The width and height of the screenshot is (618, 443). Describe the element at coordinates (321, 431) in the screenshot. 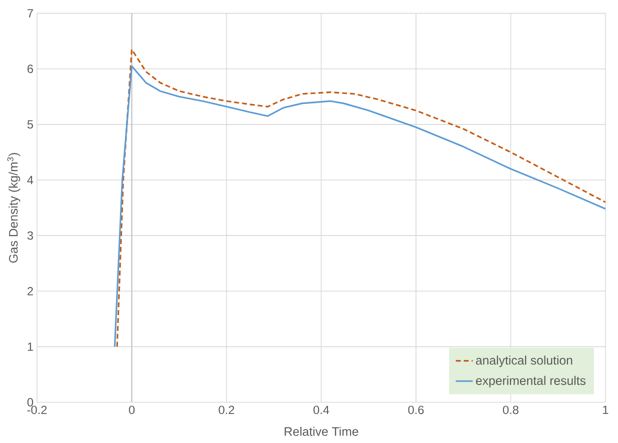

I see `x-axis-title: Relative Time` at that location.